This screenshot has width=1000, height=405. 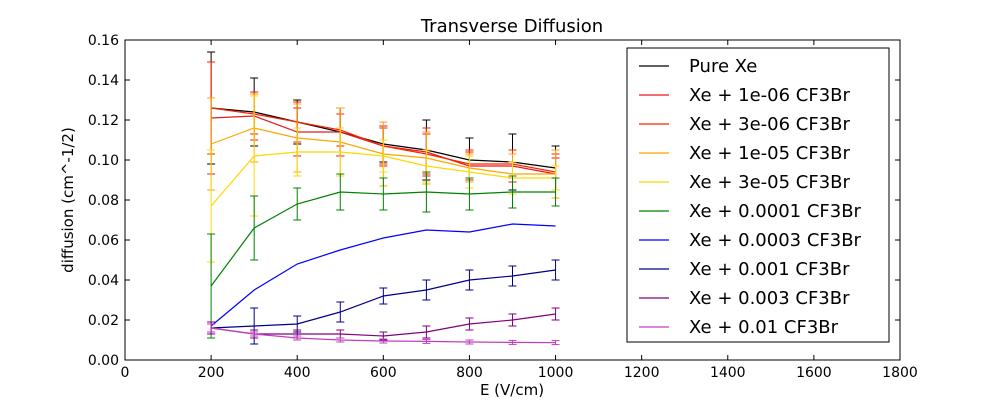 I want to click on y-tick-label: 0.12, so click(x=103, y=121).